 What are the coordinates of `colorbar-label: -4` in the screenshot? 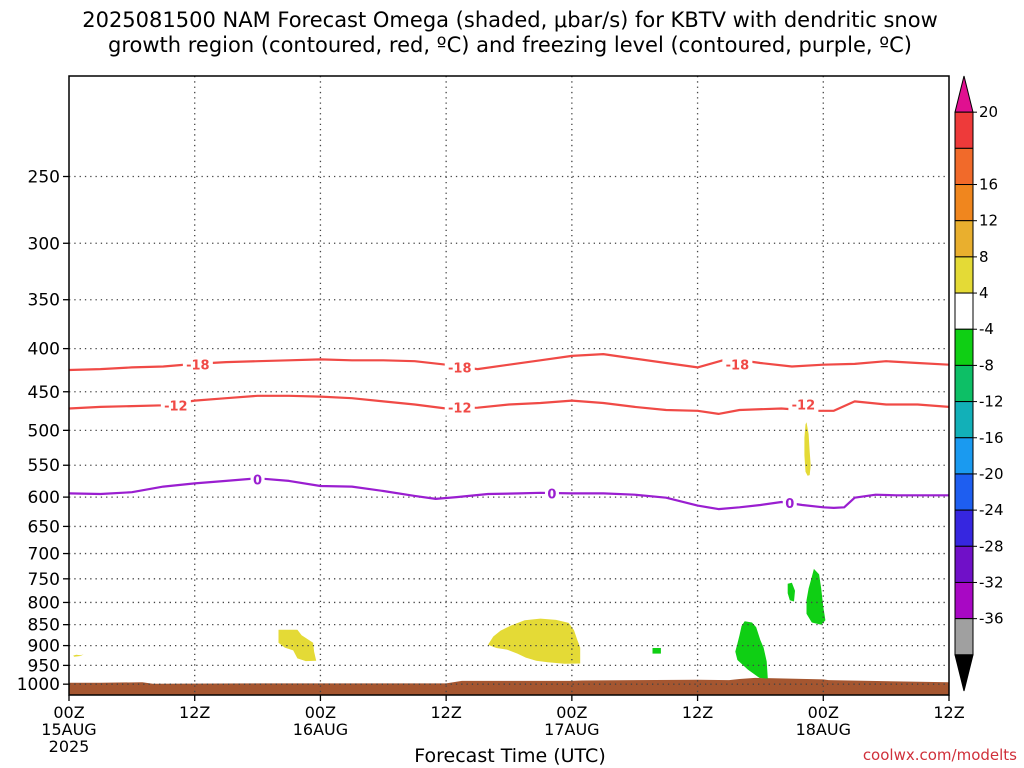 It's located at (986, 329).